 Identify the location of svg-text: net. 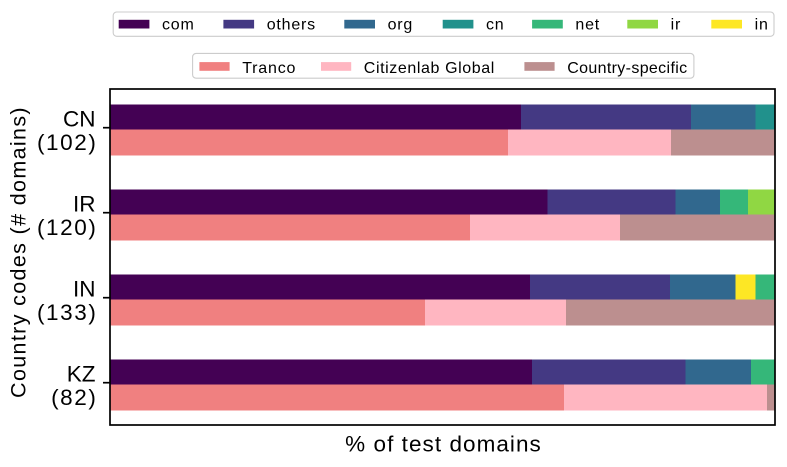
(587, 25).